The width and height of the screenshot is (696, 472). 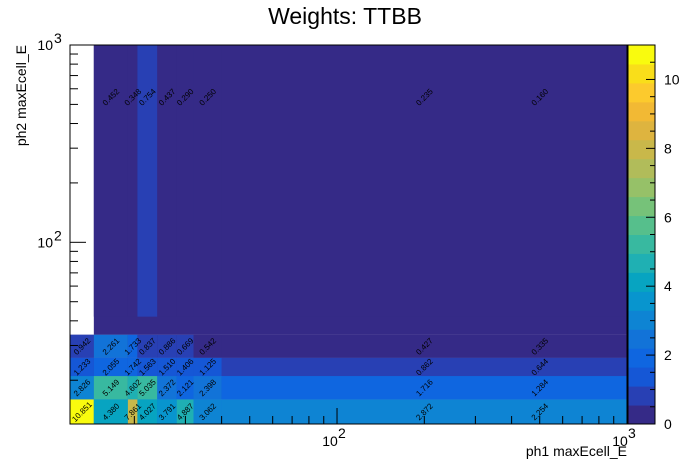 What do you see at coordinates (668, 424) in the screenshot?
I see `colorbar-tick-label: 0` at bounding box center [668, 424].